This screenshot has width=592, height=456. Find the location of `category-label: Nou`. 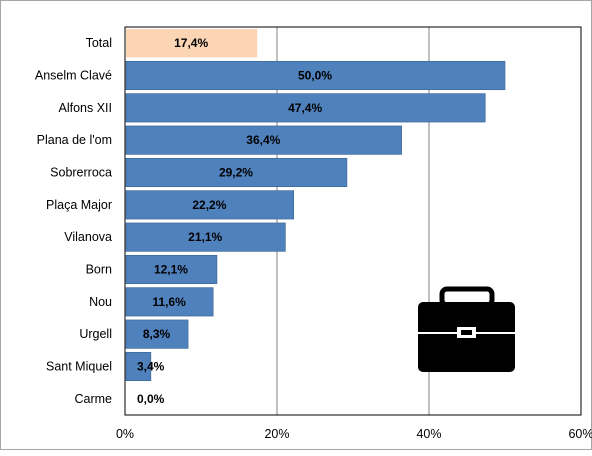

category-label: Nou is located at coordinates (100, 302).